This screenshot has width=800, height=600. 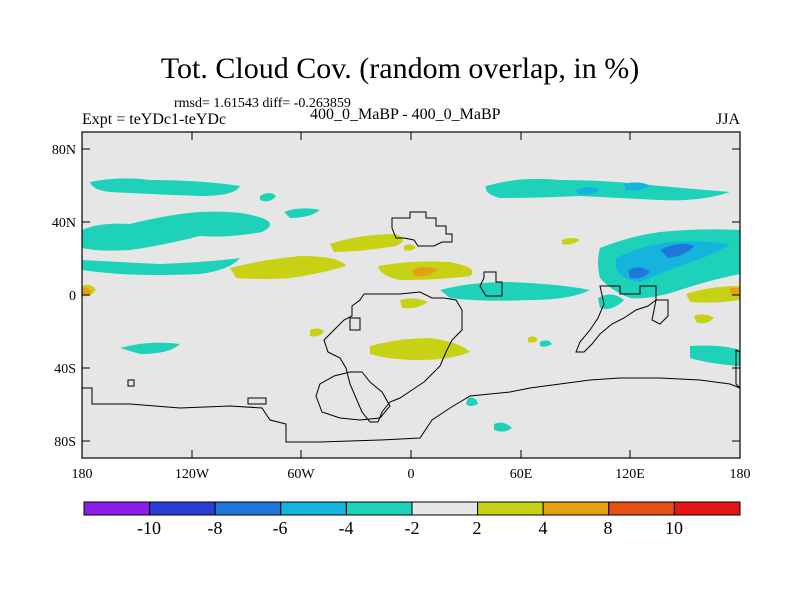 What do you see at coordinates (161, 266) in the screenshot?
I see `patch-pacific-sub` at bounding box center [161, 266].